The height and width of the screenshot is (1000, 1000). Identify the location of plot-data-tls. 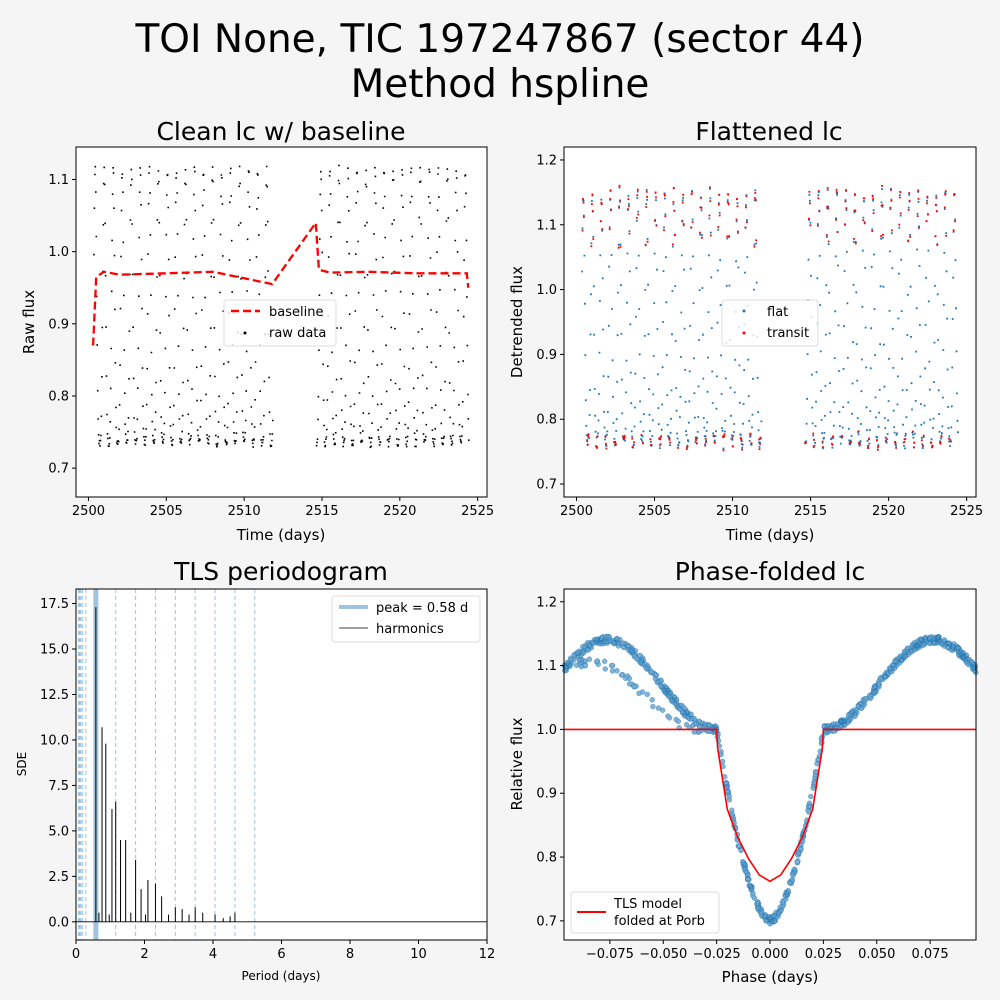
(281, 764).